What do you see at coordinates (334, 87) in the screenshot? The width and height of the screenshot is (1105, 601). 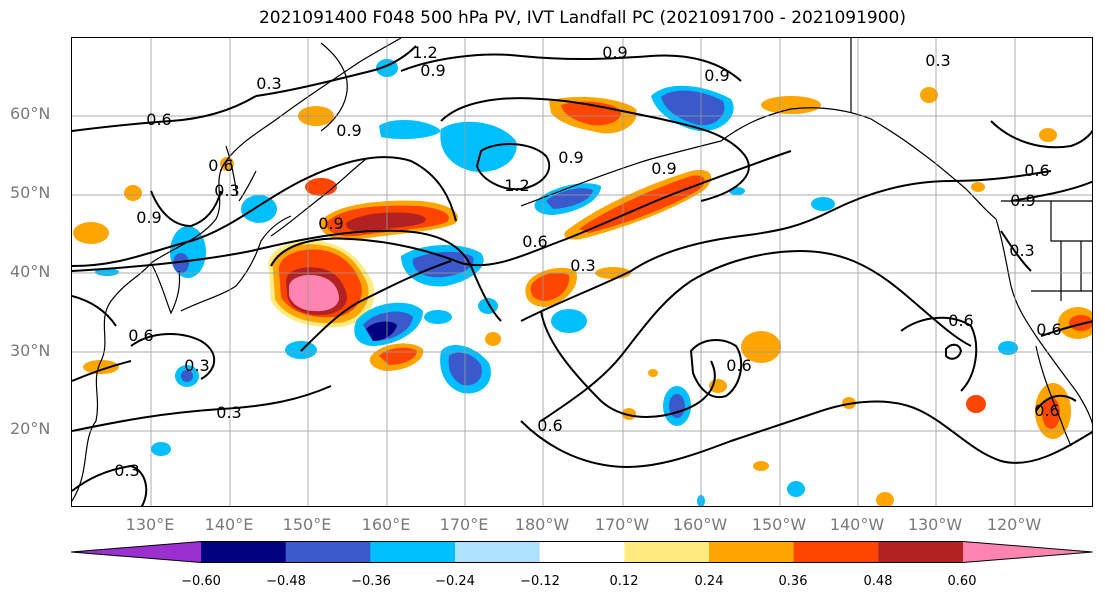 I see `kamchatka-peninsula` at bounding box center [334, 87].